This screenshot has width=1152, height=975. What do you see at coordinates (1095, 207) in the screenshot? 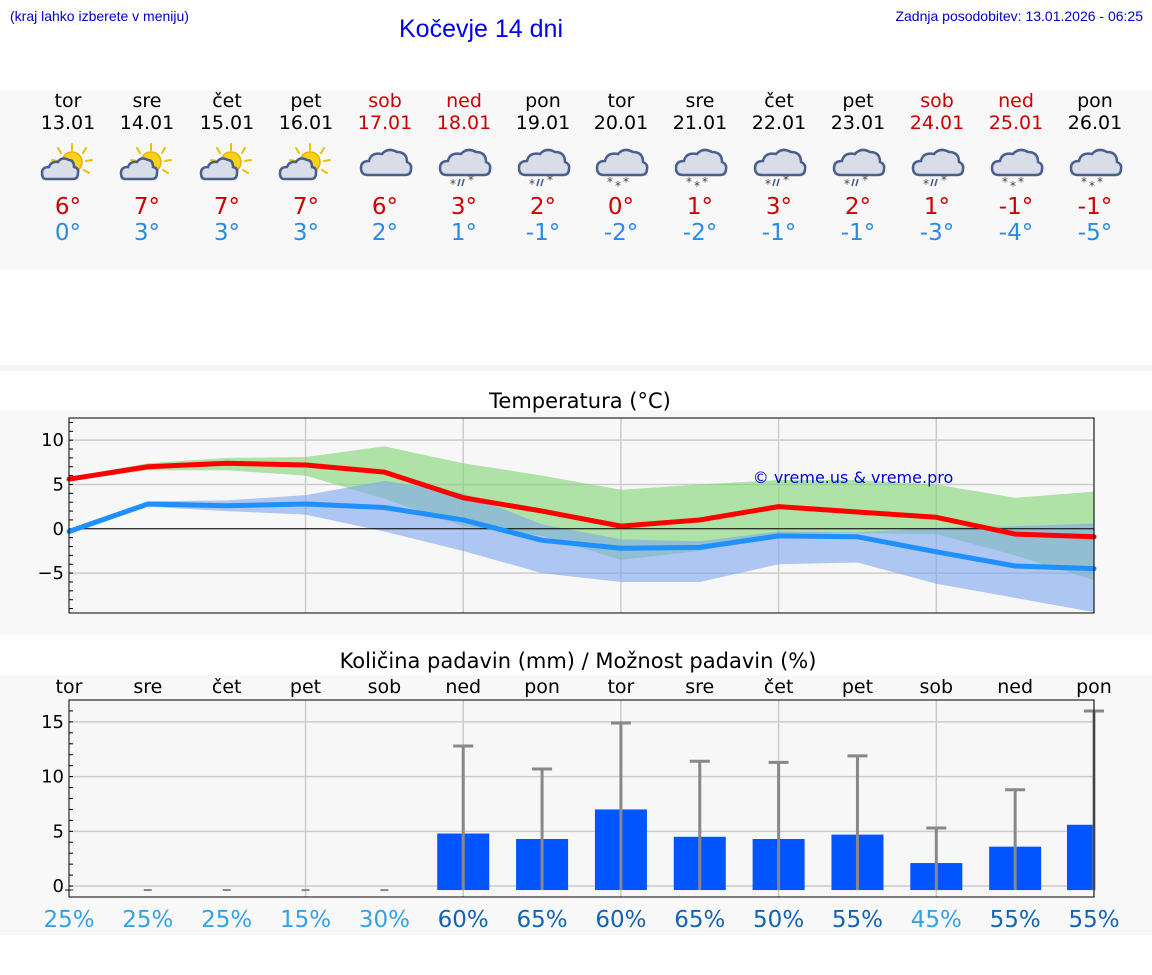
I see `max-temperature: -1°` at bounding box center [1095, 207].